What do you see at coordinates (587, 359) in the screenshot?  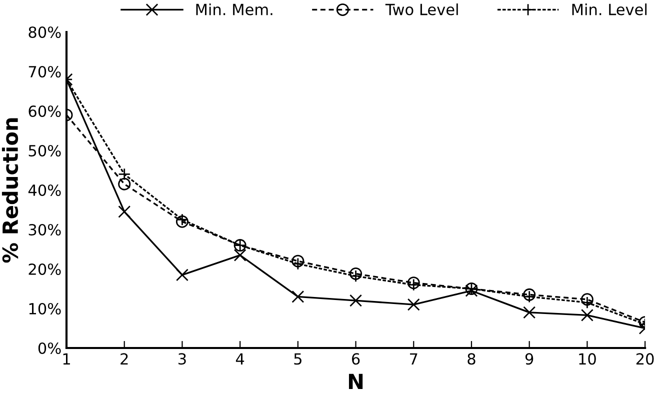 I see `x-tick-label: 10` at bounding box center [587, 359].